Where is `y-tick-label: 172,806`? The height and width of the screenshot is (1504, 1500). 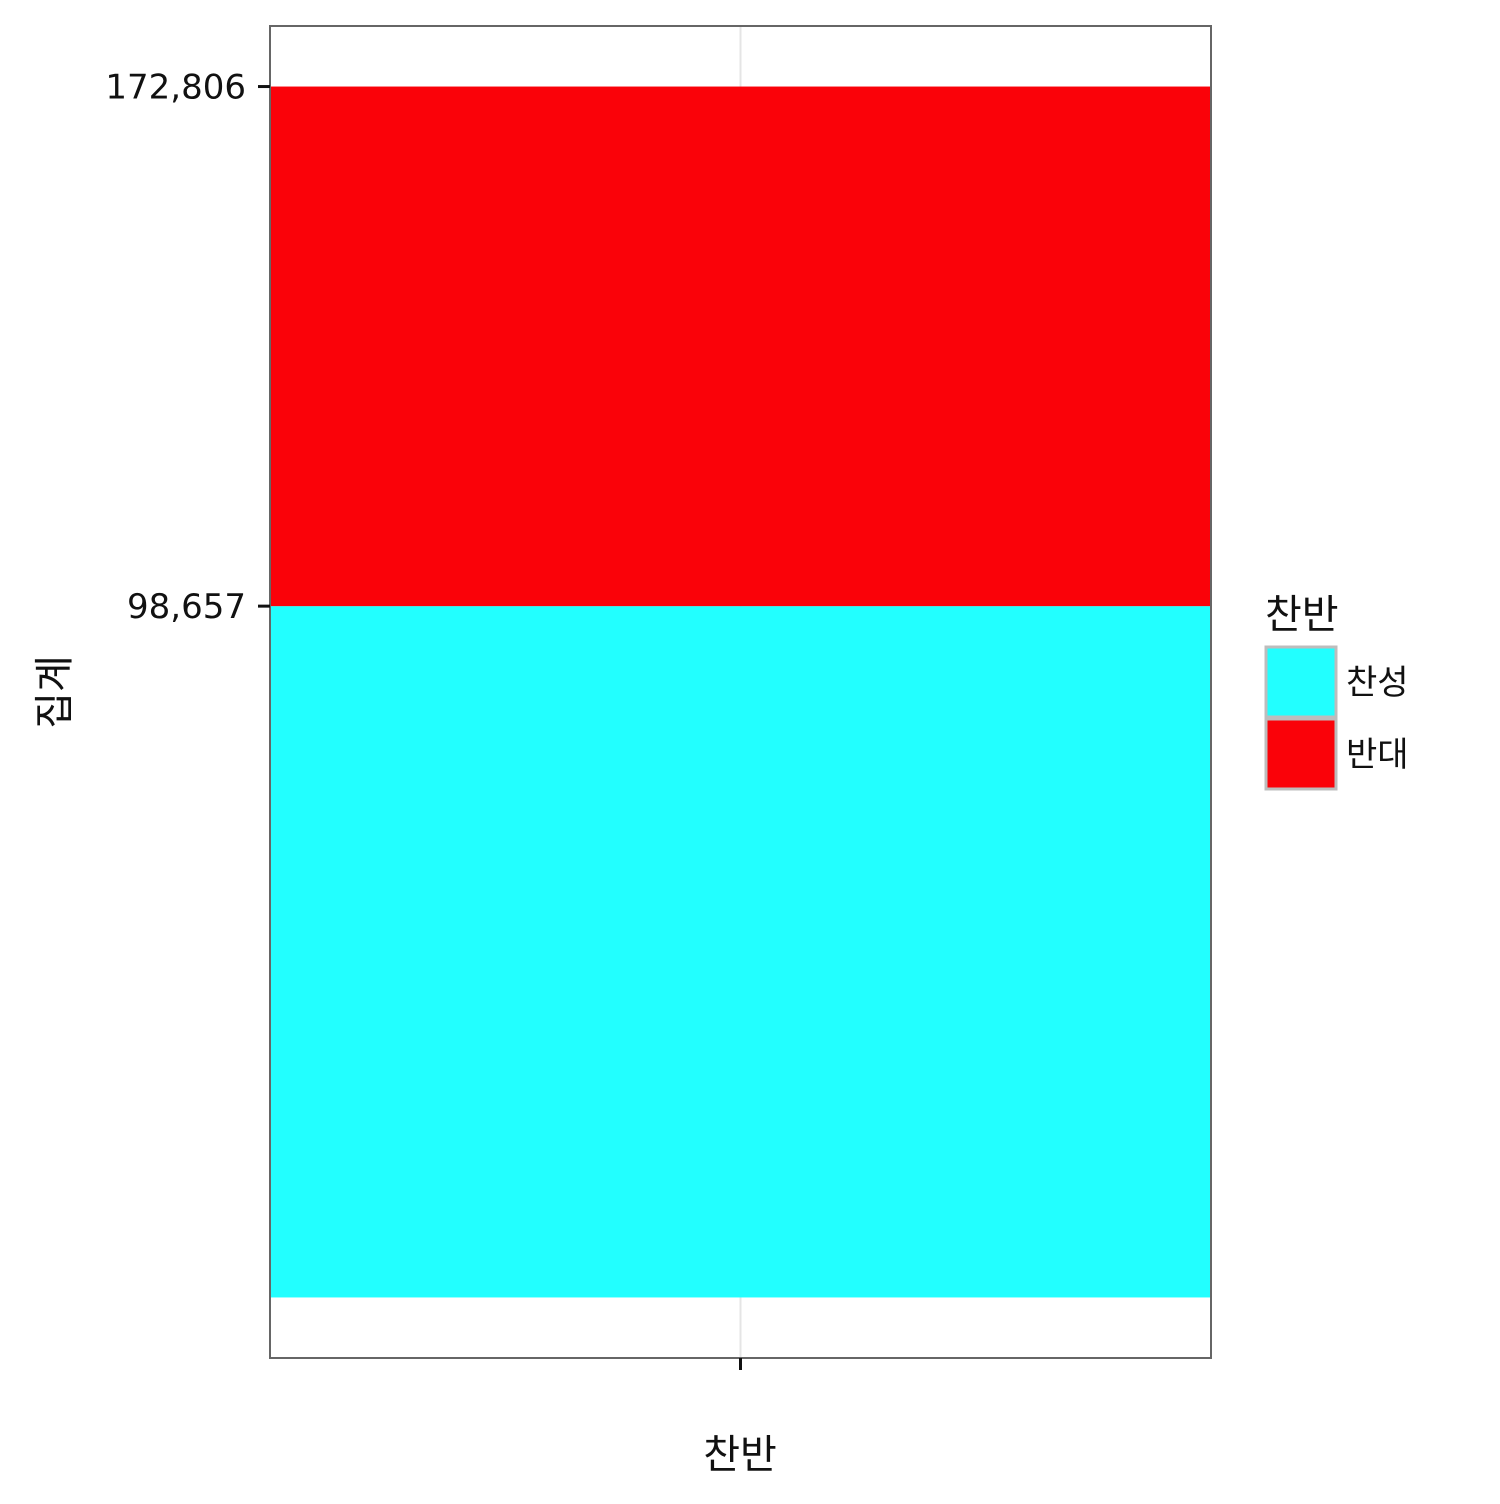
y-tick-label: 172,806 is located at coordinates (175, 88).